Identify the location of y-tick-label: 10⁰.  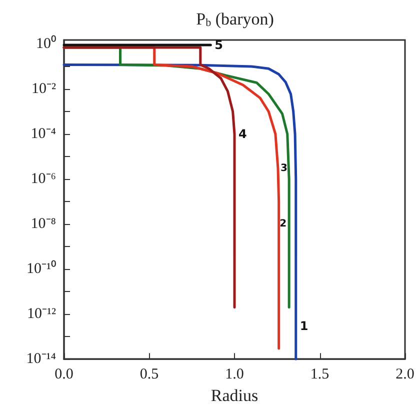
(46, 43).